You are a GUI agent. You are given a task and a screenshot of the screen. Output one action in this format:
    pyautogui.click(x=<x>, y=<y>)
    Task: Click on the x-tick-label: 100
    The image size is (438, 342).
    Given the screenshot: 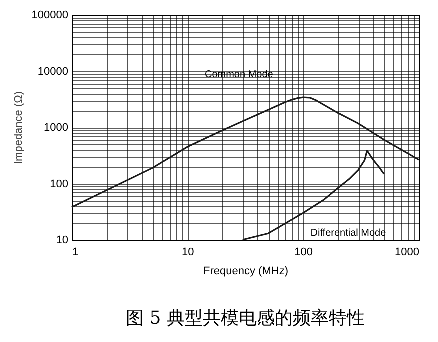 What is the action you would take?
    pyautogui.click(x=304, y=252)
    